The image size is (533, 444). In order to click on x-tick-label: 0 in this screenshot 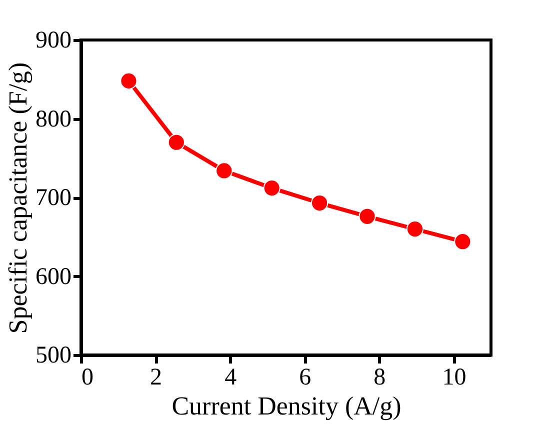, I will do `click(88, 377)`.